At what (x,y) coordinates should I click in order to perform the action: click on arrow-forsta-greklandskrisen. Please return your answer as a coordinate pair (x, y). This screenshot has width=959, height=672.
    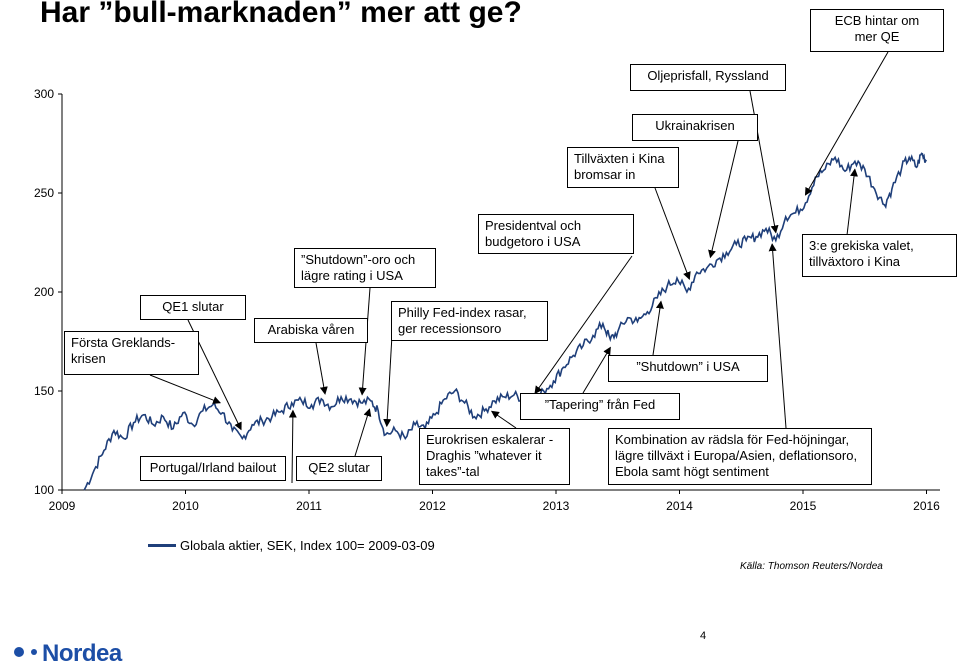
    Looking at the image, I should click on (185, 389).